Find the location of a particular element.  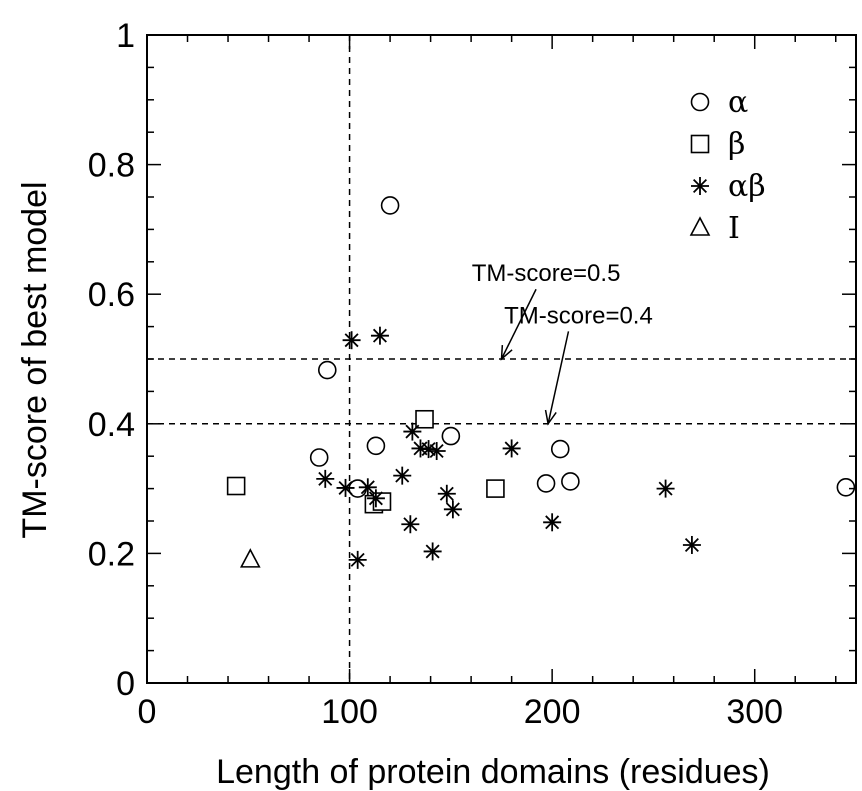

y-tick-label: 0 is located at coordinates (125, 684).